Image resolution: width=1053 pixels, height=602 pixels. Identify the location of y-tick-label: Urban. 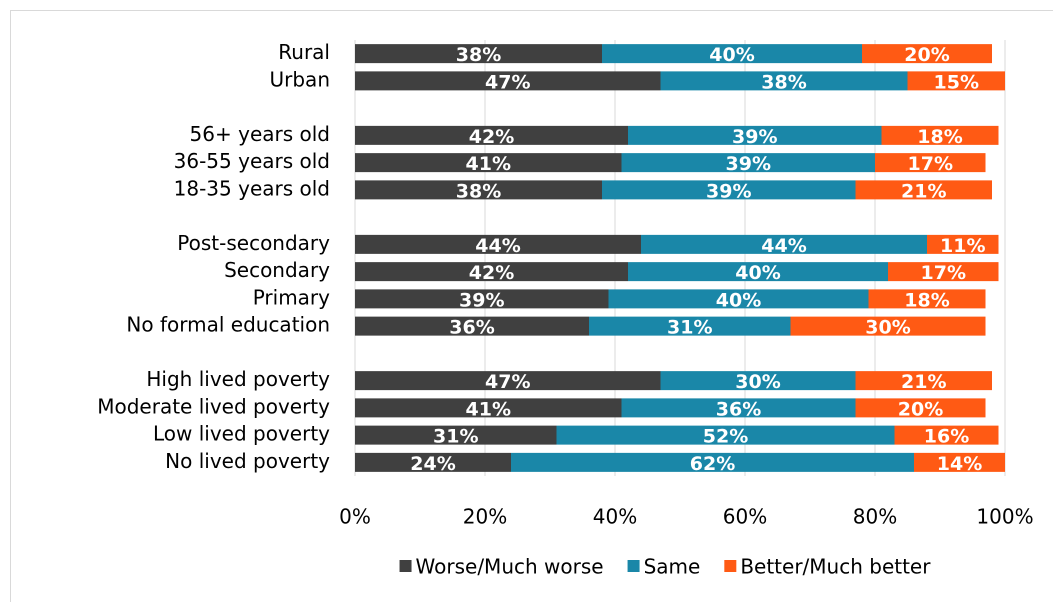
(300, 79).